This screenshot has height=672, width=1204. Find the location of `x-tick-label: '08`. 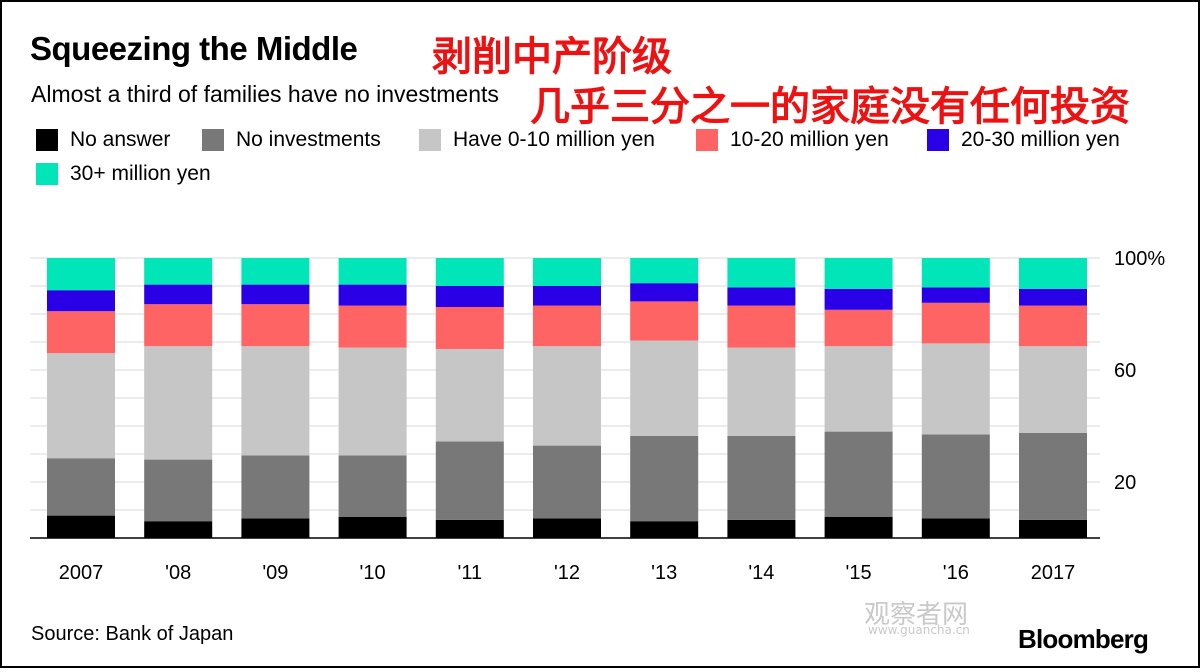

x-tick-label: '08 is located at coordinates (178, 573).